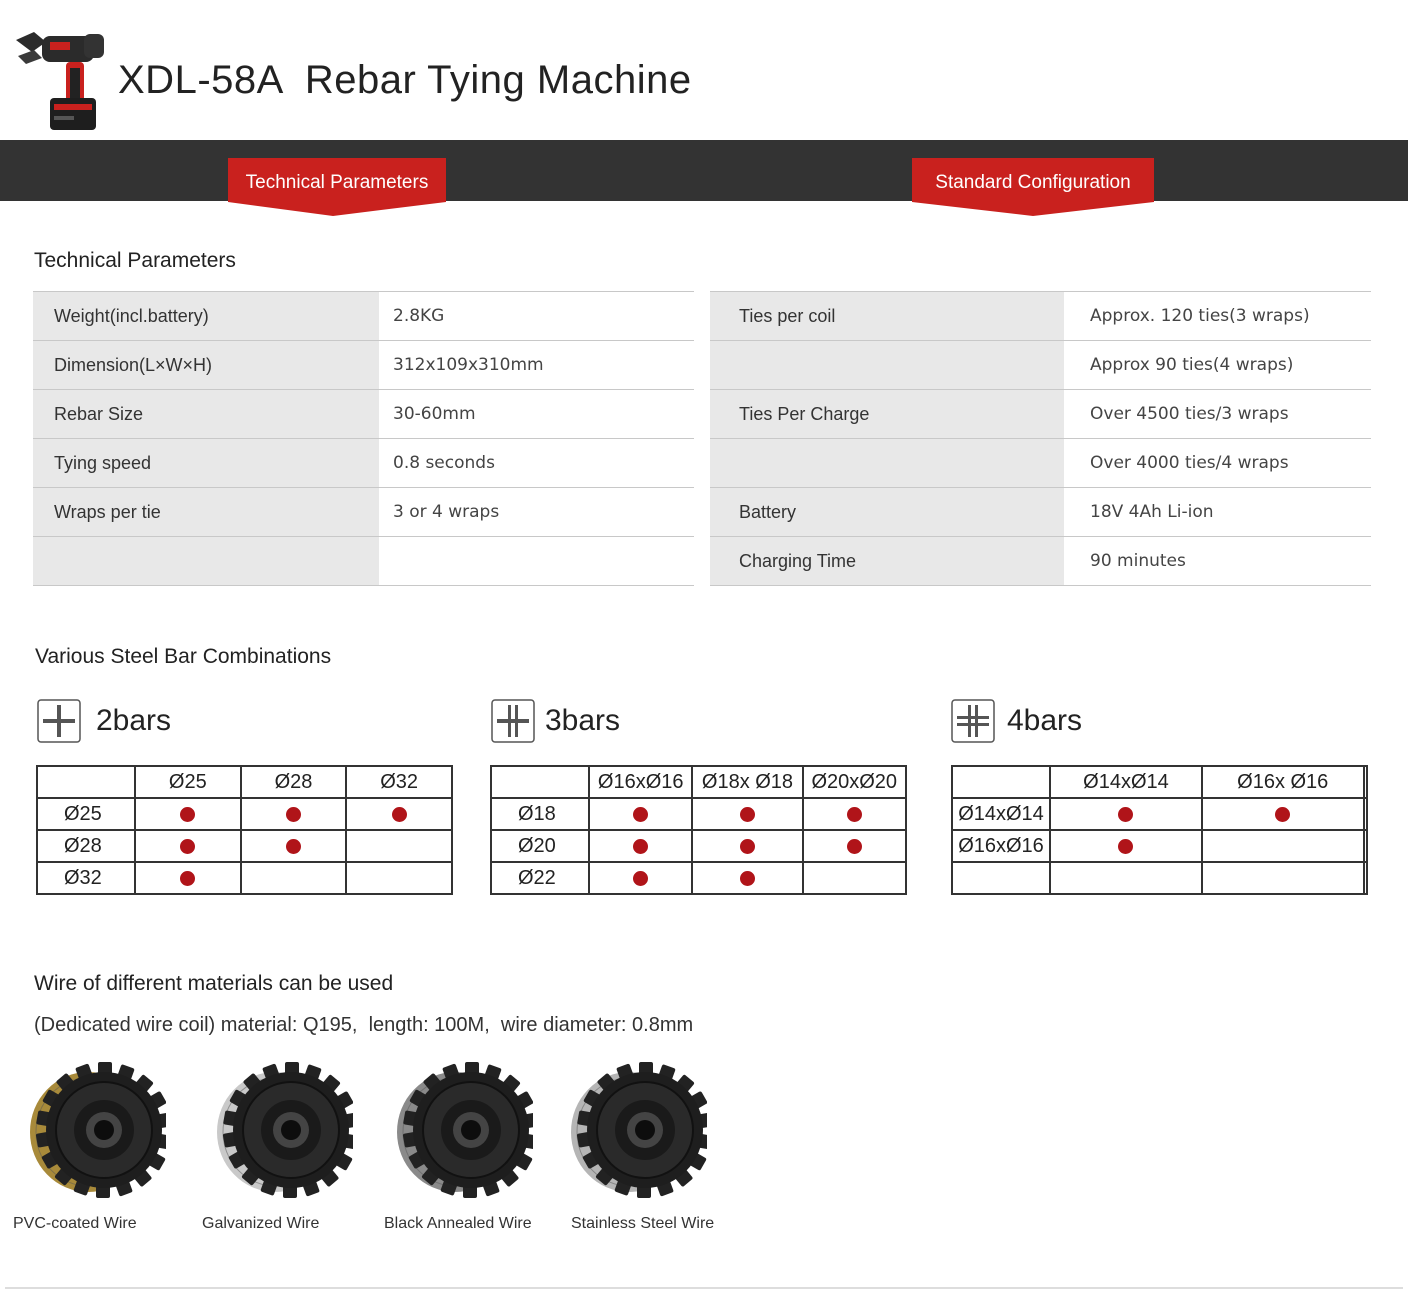 The height and width of the screenshot is (1301, 1408). I want to click on param-row: Tying speed 0.8 seconds, so click(363, 463).